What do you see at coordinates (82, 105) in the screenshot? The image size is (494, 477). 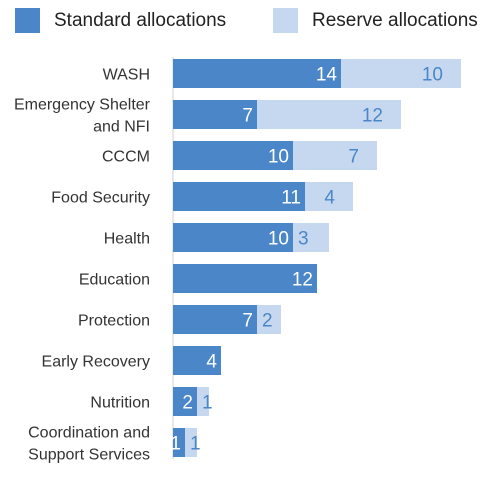 I see `category-label: Emergency Shelter` at bounding box center [82, 105].